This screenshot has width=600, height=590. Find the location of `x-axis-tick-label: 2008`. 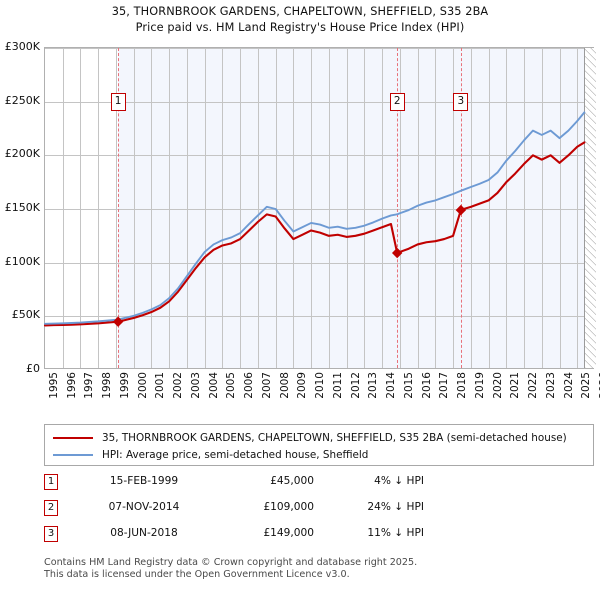

x-axis-tick-label: 2008 is located at coordinates (284, 385).